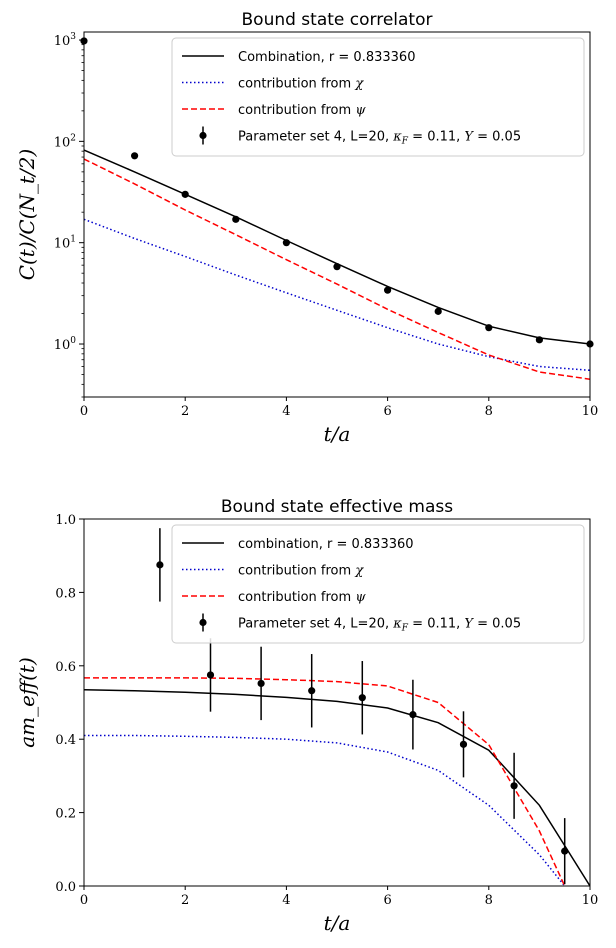 This screenshot has height=948, width=616. I want to click on chart-title: Bound state correlator, so click(337, 20).